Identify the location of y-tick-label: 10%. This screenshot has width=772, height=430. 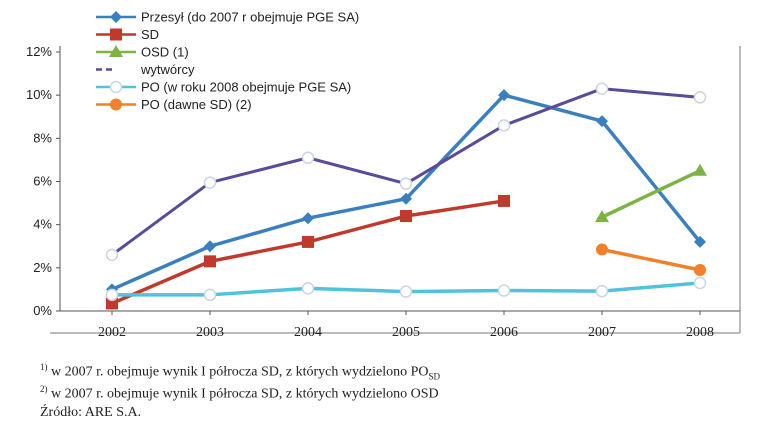
(39, 94).